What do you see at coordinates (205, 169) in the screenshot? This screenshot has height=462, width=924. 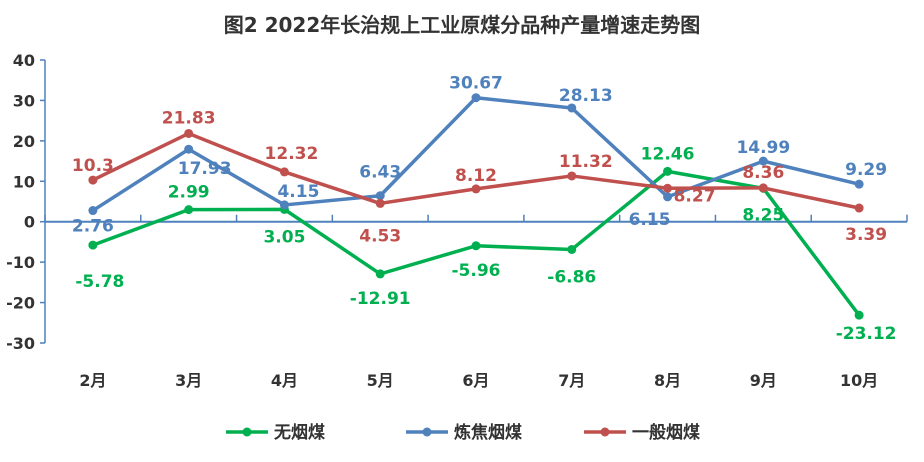 I see `data-label-coking-coal: 17.93` at bounding box center [205, 169].